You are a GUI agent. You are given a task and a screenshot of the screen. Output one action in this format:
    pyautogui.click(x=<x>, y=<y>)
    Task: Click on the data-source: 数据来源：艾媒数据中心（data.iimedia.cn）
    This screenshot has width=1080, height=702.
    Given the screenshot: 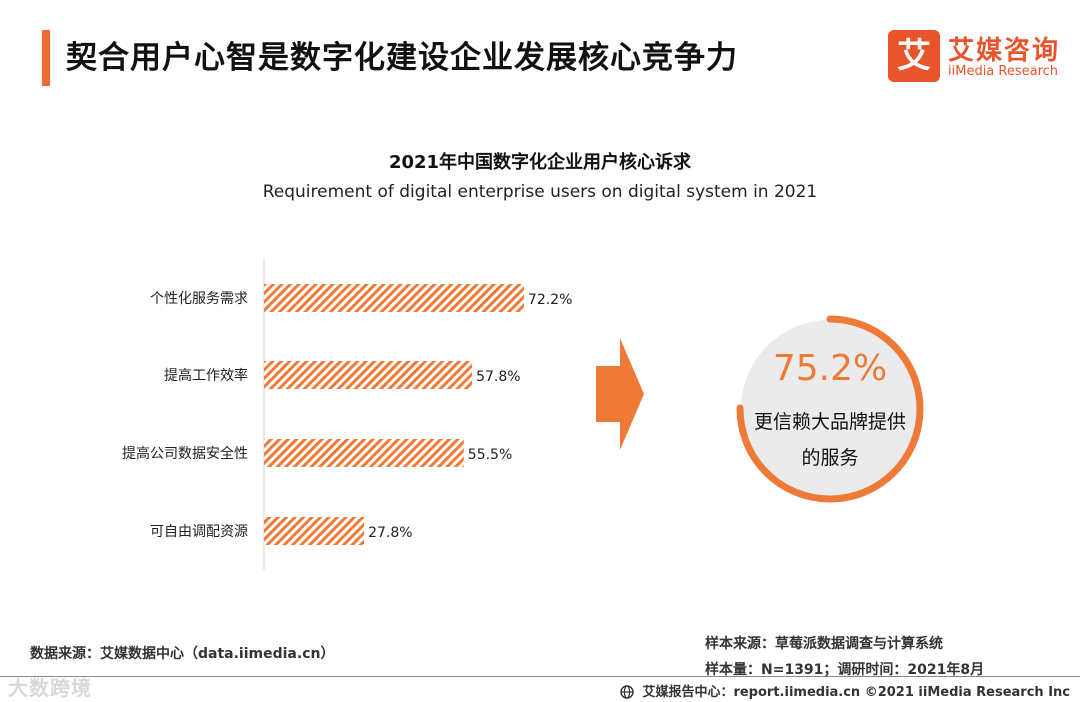 What is the action you would take?
    pyautogui.click(x=182, y=654)
    